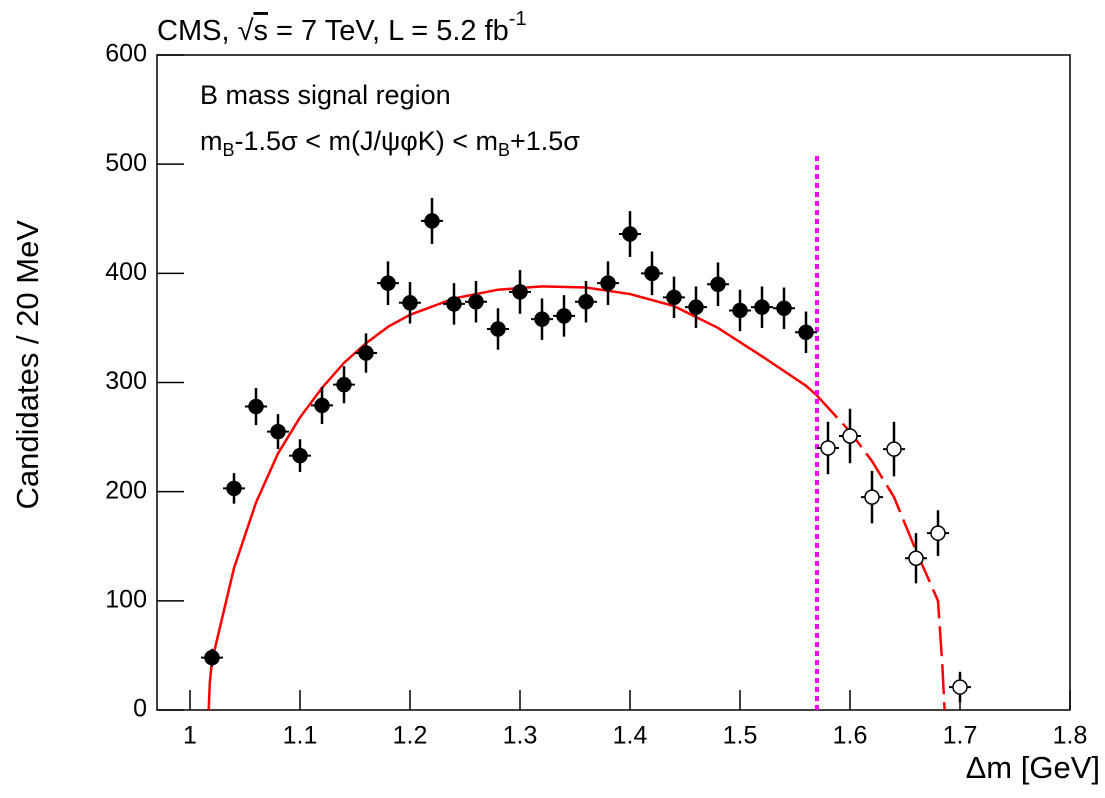 This screenshot has width=1105, height=798. Describe the element at coordinates (410, 736) in the screenshot. I see `x-tick-label: 1.2` at that location.